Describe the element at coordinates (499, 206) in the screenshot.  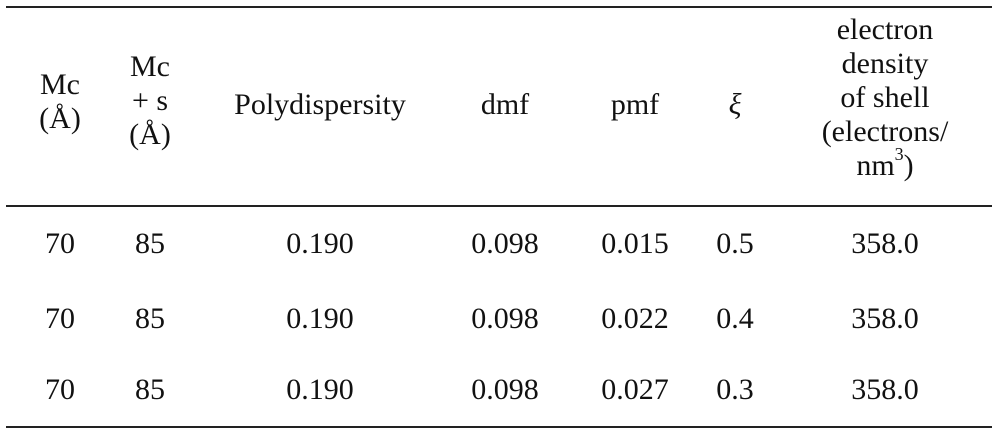
I see `header-rule` at that location.